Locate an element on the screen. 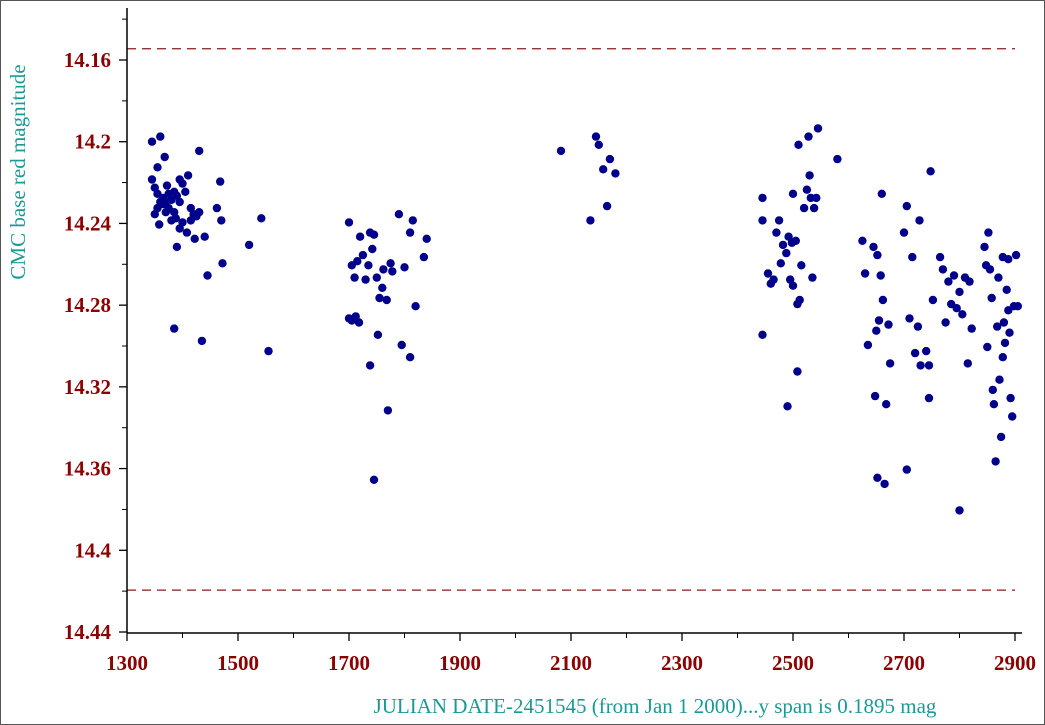  x-tick-label: 2500 is located at coordinates (793, 663).